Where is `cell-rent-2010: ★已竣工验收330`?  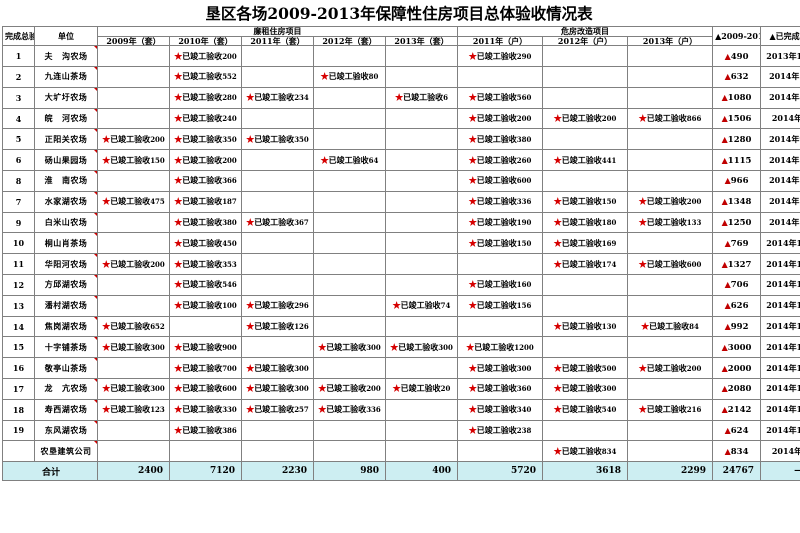 cell-rent-2010: ★已竣工验收330 is located at coordinates (205, 409).